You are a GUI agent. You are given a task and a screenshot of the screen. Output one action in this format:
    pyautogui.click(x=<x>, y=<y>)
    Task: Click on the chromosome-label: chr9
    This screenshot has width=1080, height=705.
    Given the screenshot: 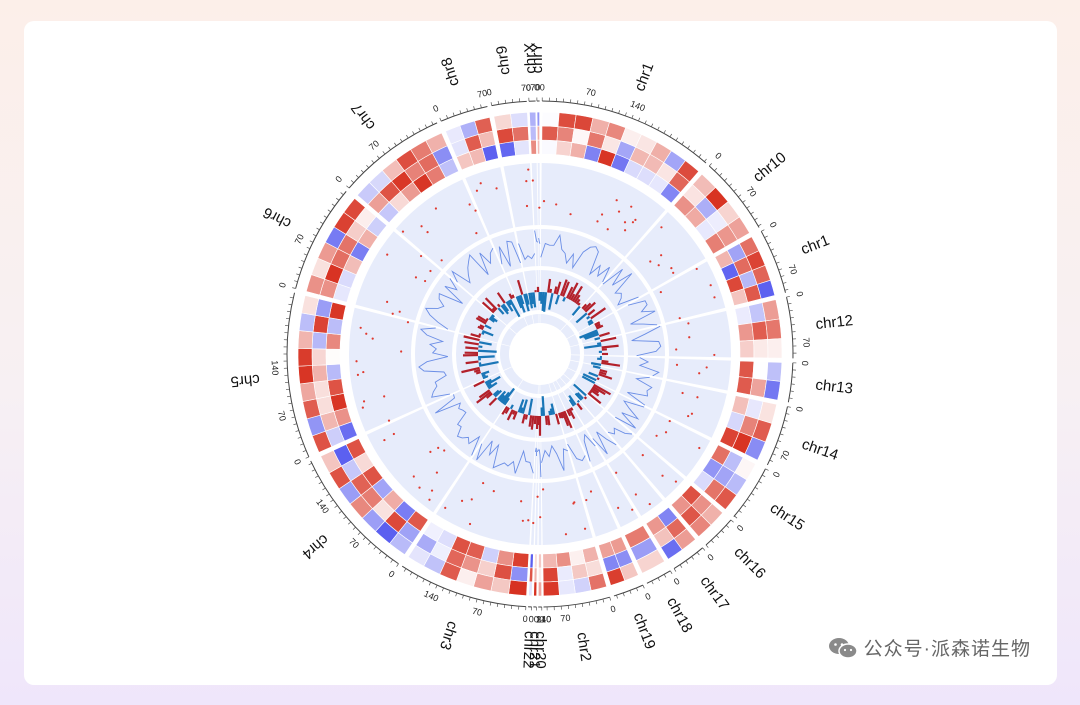 What is the action you would take?
    pyautogui.click(x=503, y=60)
    